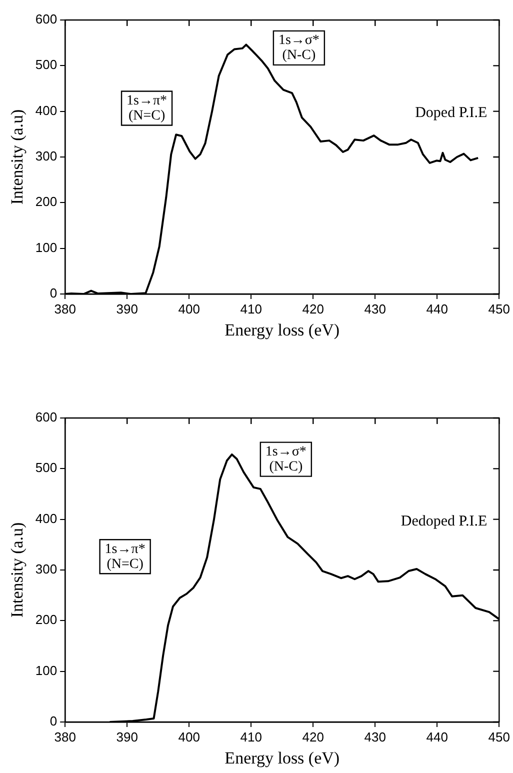 This screenshot has width=513, height=773. Describe the element at coordinates (451, 113) in the screenshot. I see `legend-label: Doped P.I.E` at that location.